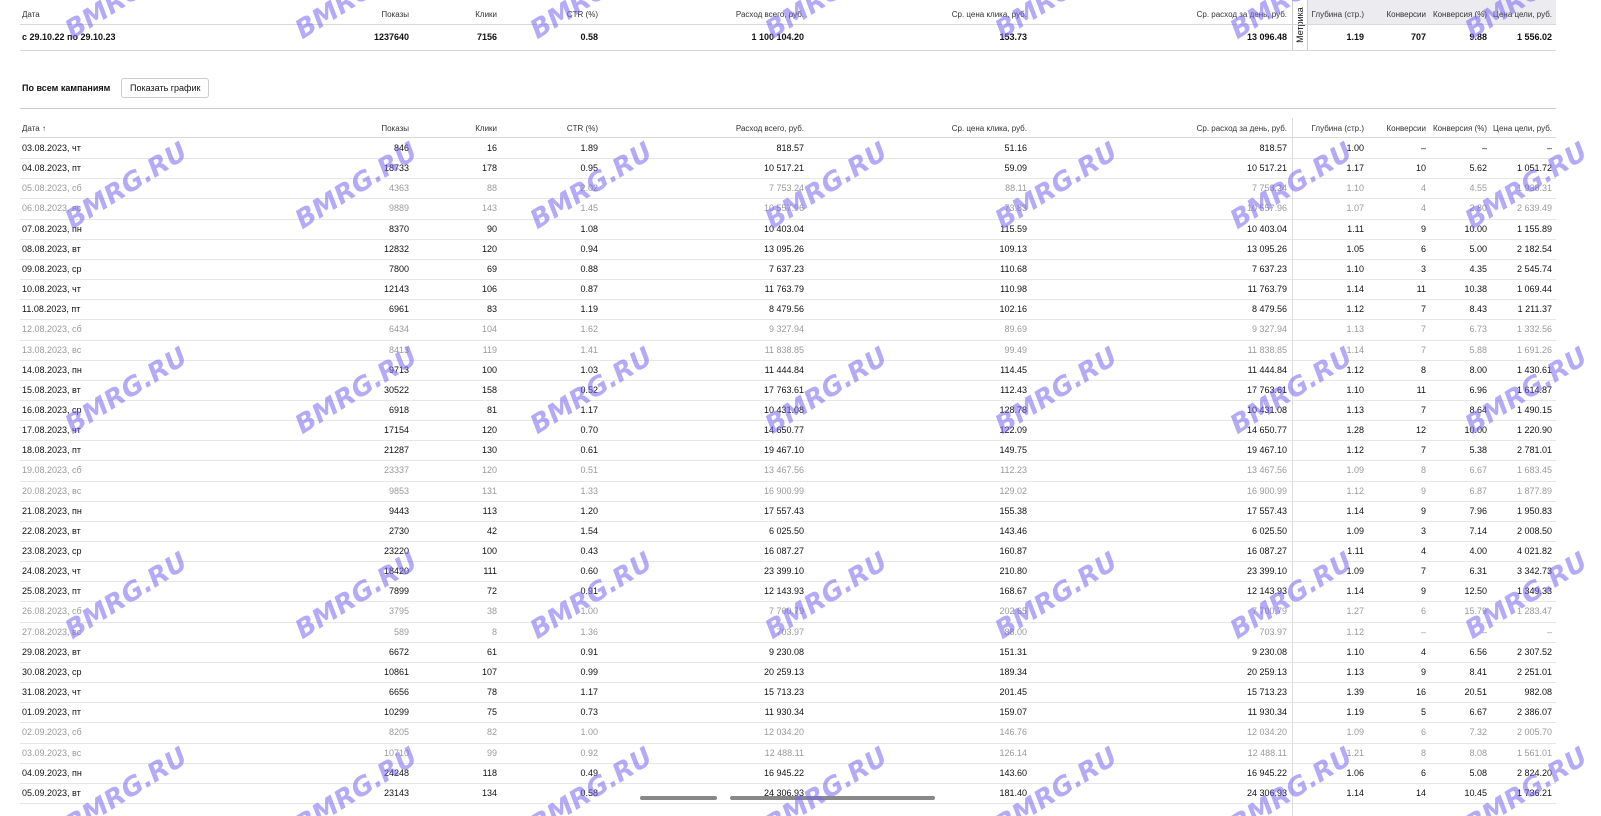 This screenshot has height=816, width=1601. What do you see at coordinates (396, 470) in the screenshot?
I see `table-cell: 23337` at bounding box center [396, 470].